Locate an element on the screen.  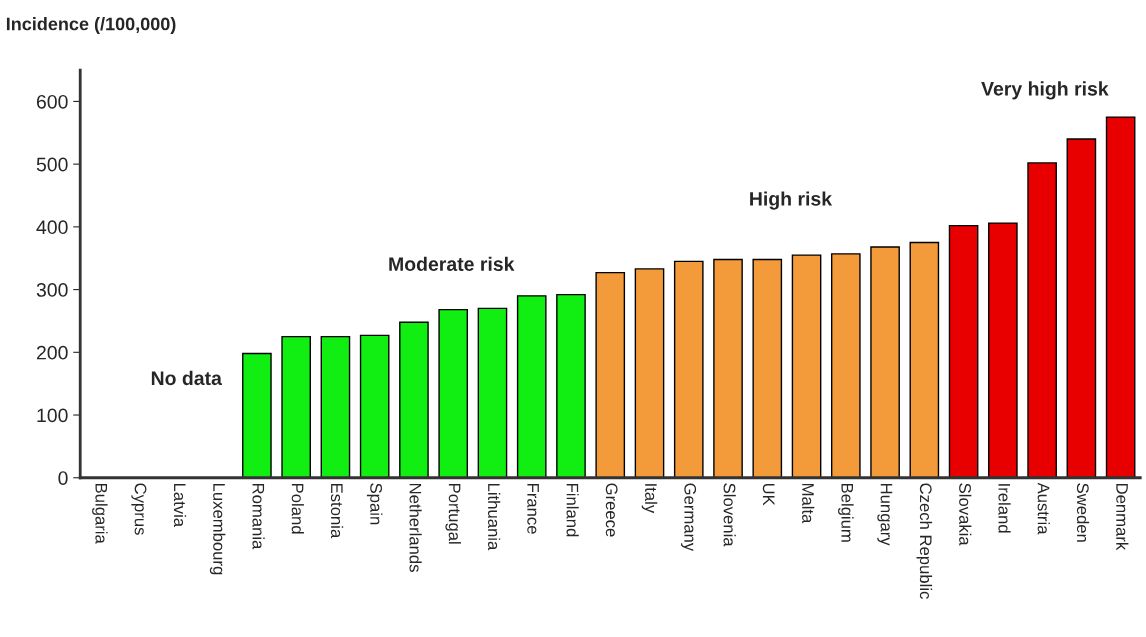
y-tick-label: 600 is located at coordinates (52, 101).